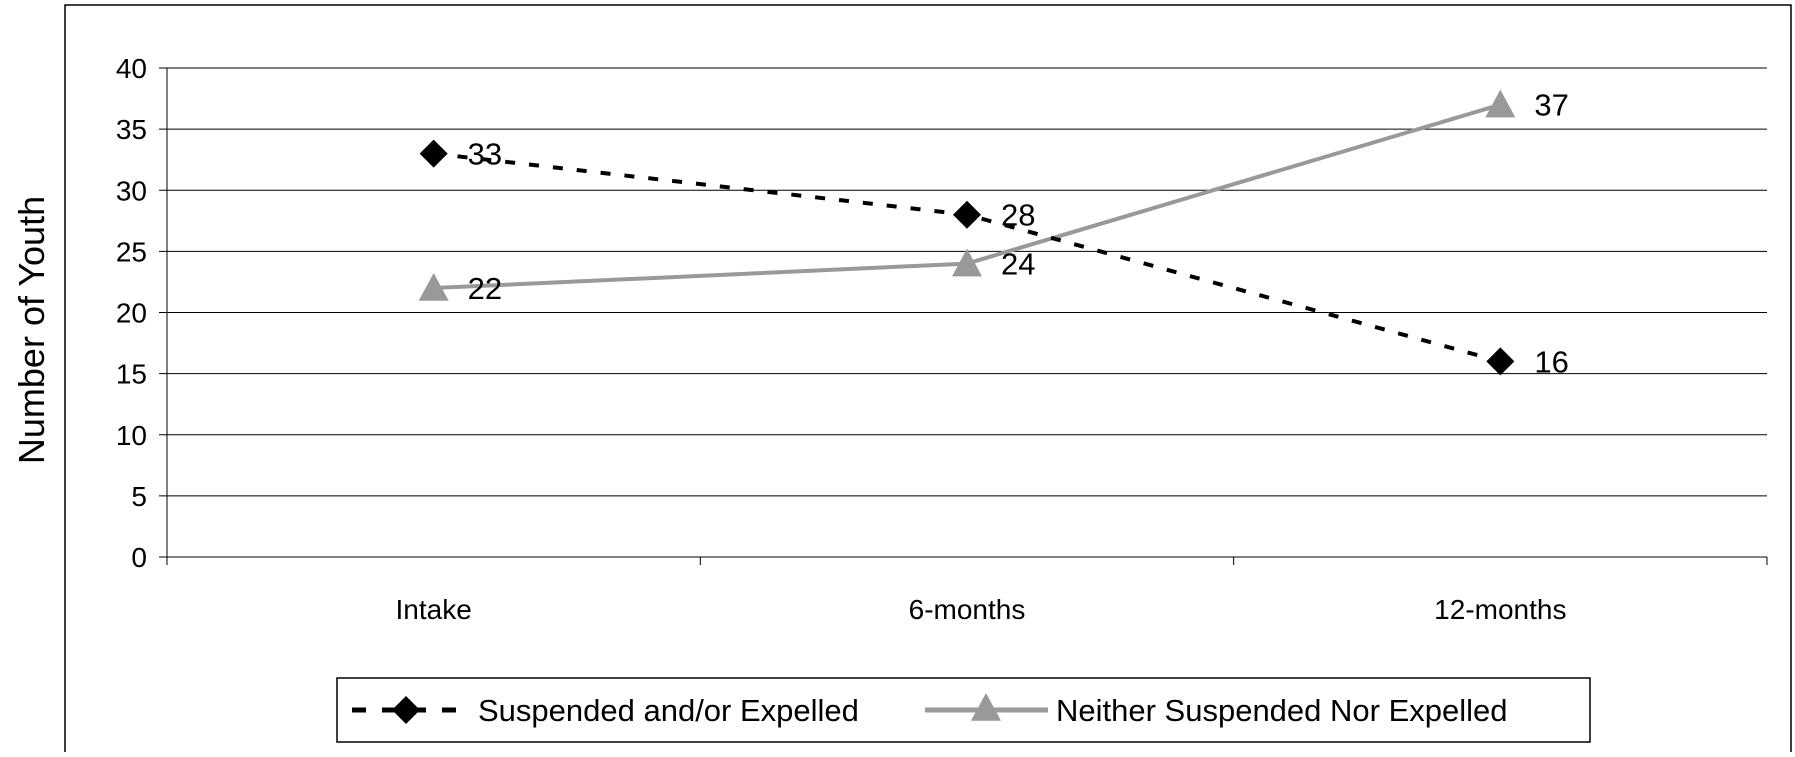 The height and width of the screenshot is (757, 1795). Describe the element at coordinates (131, 190) in the screenshot. I see `y-tick-label: 30` at that location.